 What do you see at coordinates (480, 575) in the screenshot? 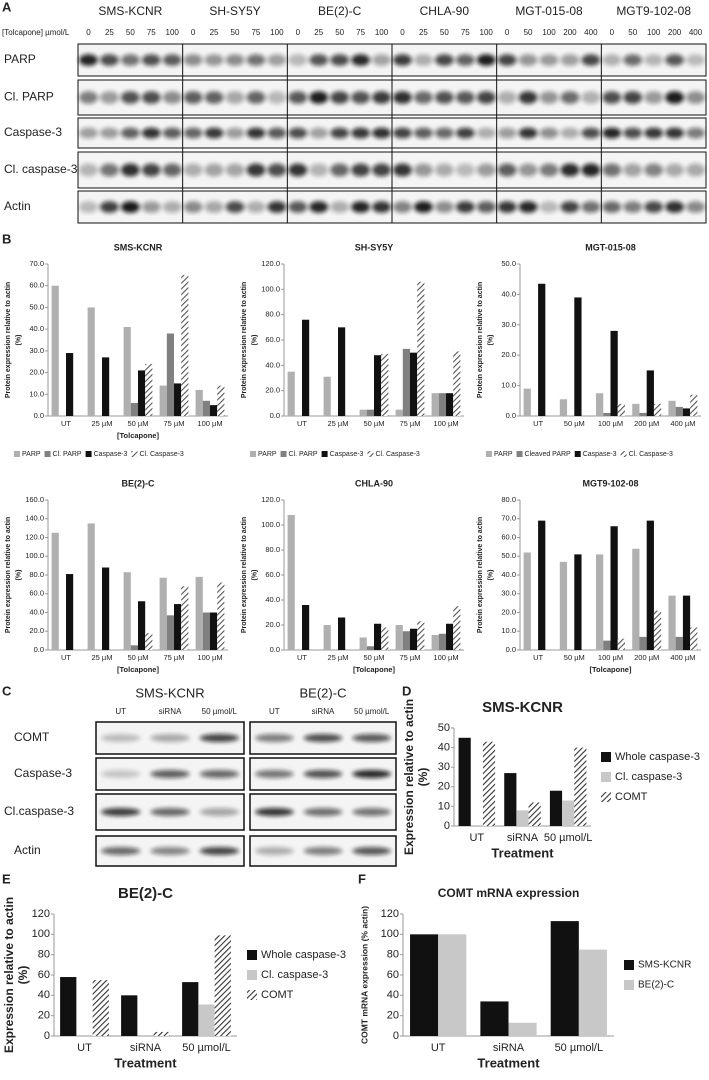
I see `y-axis-label: Protein expression relative to actin` at bounding box center [480, 575].